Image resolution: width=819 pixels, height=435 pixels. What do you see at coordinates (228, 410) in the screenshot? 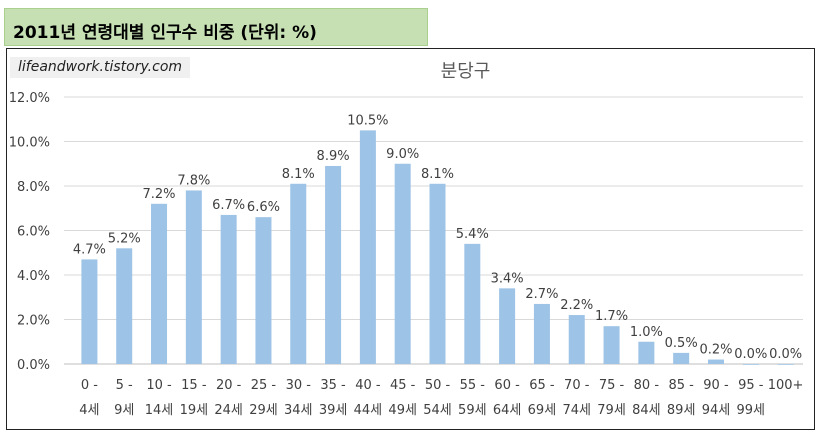
I see `x-category-label: 24세` at bounding box center [228, 410].